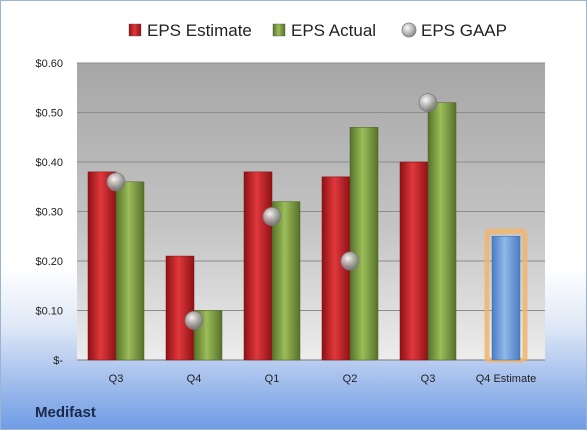 The image size is (587, 431). What do you see at coordinates (65, 412) in the screenshot?
I see `company-label: Medifast` at bounding box center [65, 412].